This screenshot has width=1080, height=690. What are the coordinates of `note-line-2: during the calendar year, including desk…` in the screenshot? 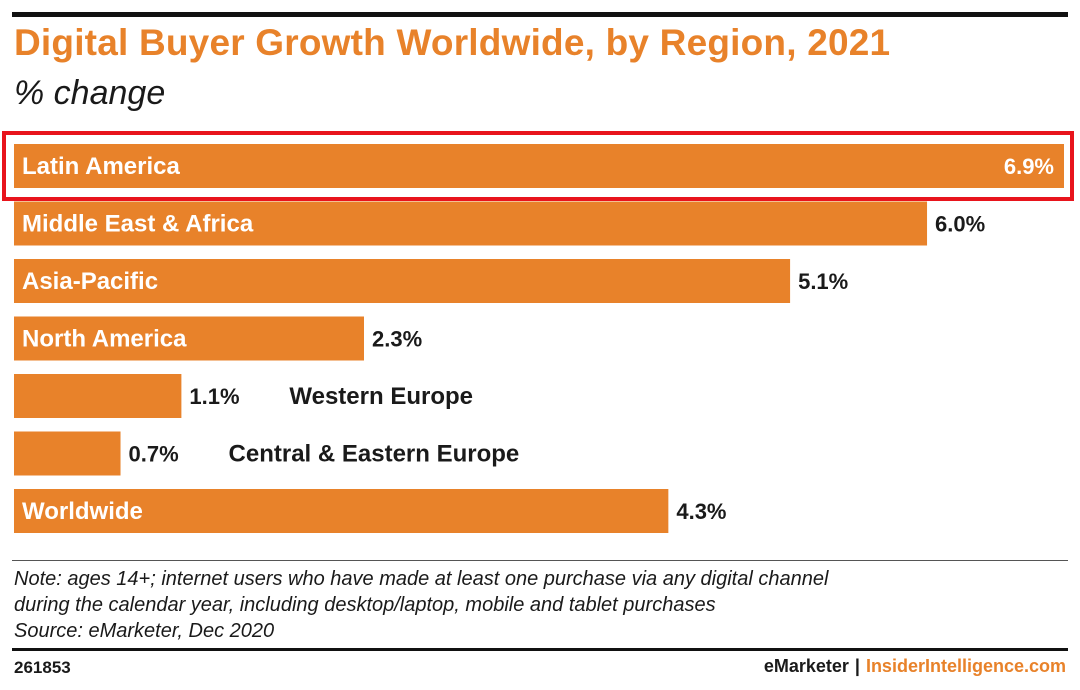 It's located at (365, 605).